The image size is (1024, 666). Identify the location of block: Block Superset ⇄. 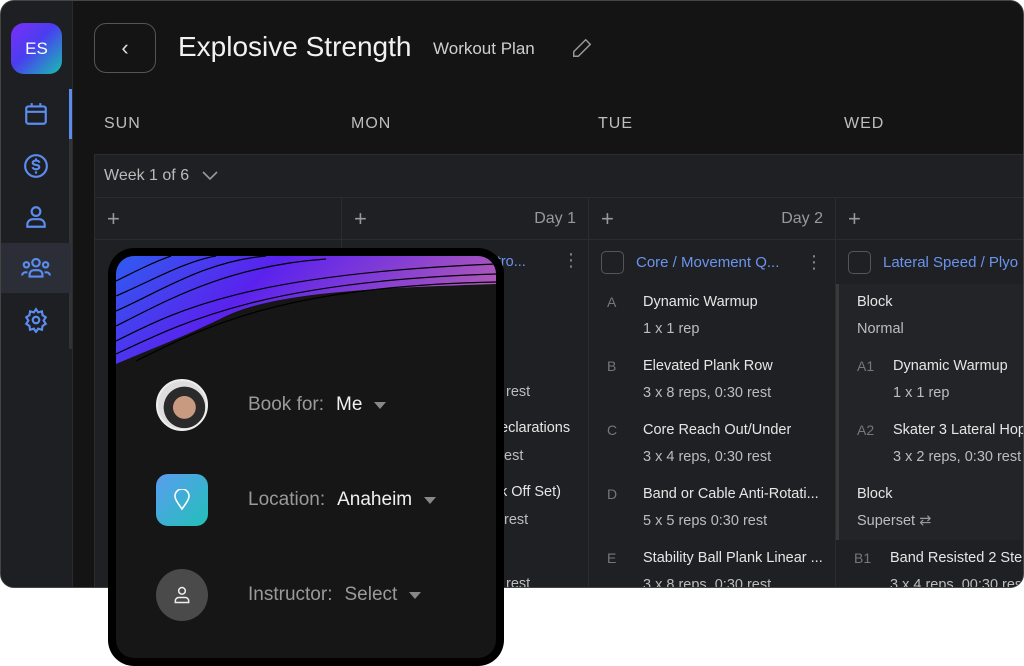
(931, 508).